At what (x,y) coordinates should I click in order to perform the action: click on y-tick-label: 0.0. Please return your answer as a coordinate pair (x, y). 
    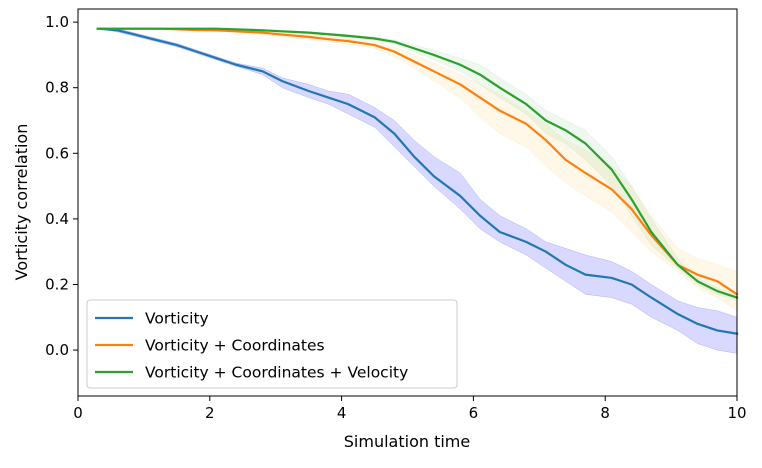
    Looking at the image, I should click on (57, 350).